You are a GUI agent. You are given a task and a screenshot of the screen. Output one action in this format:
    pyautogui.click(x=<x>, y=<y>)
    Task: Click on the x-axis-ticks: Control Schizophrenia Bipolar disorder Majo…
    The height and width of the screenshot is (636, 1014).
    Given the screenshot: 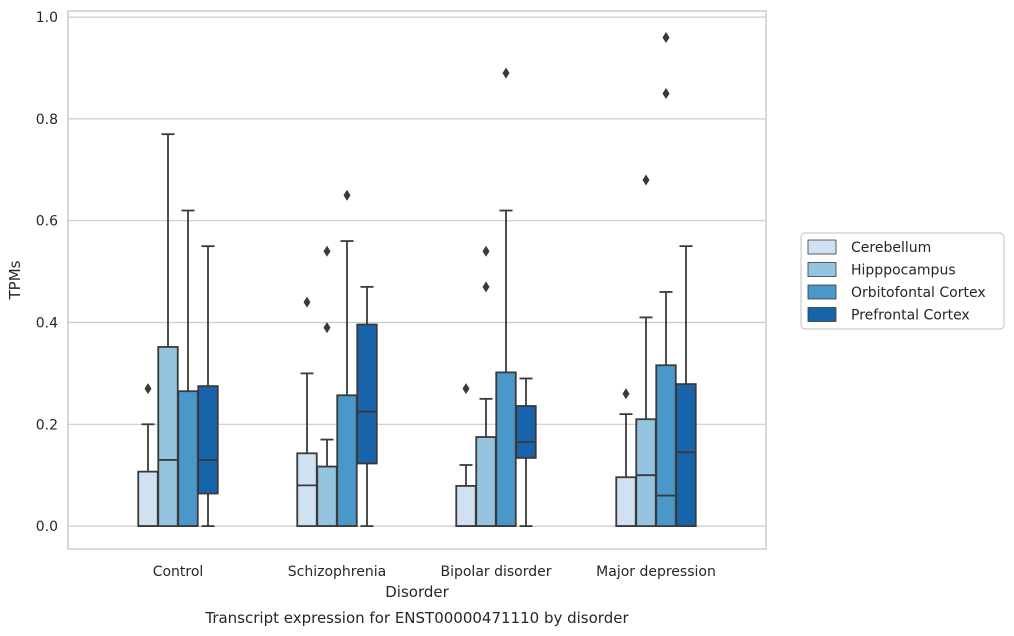 What is the action you would take?
    pyautogui.click(x=434, y=572)
    